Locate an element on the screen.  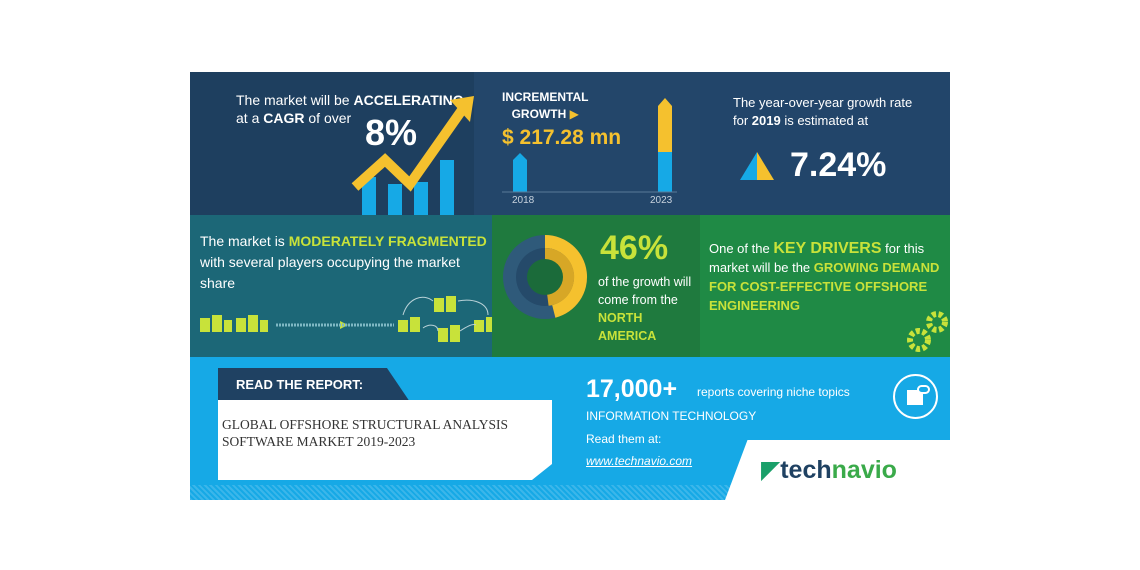
report-count-text: reports covering niche topics is located at coordinates (773, 392).